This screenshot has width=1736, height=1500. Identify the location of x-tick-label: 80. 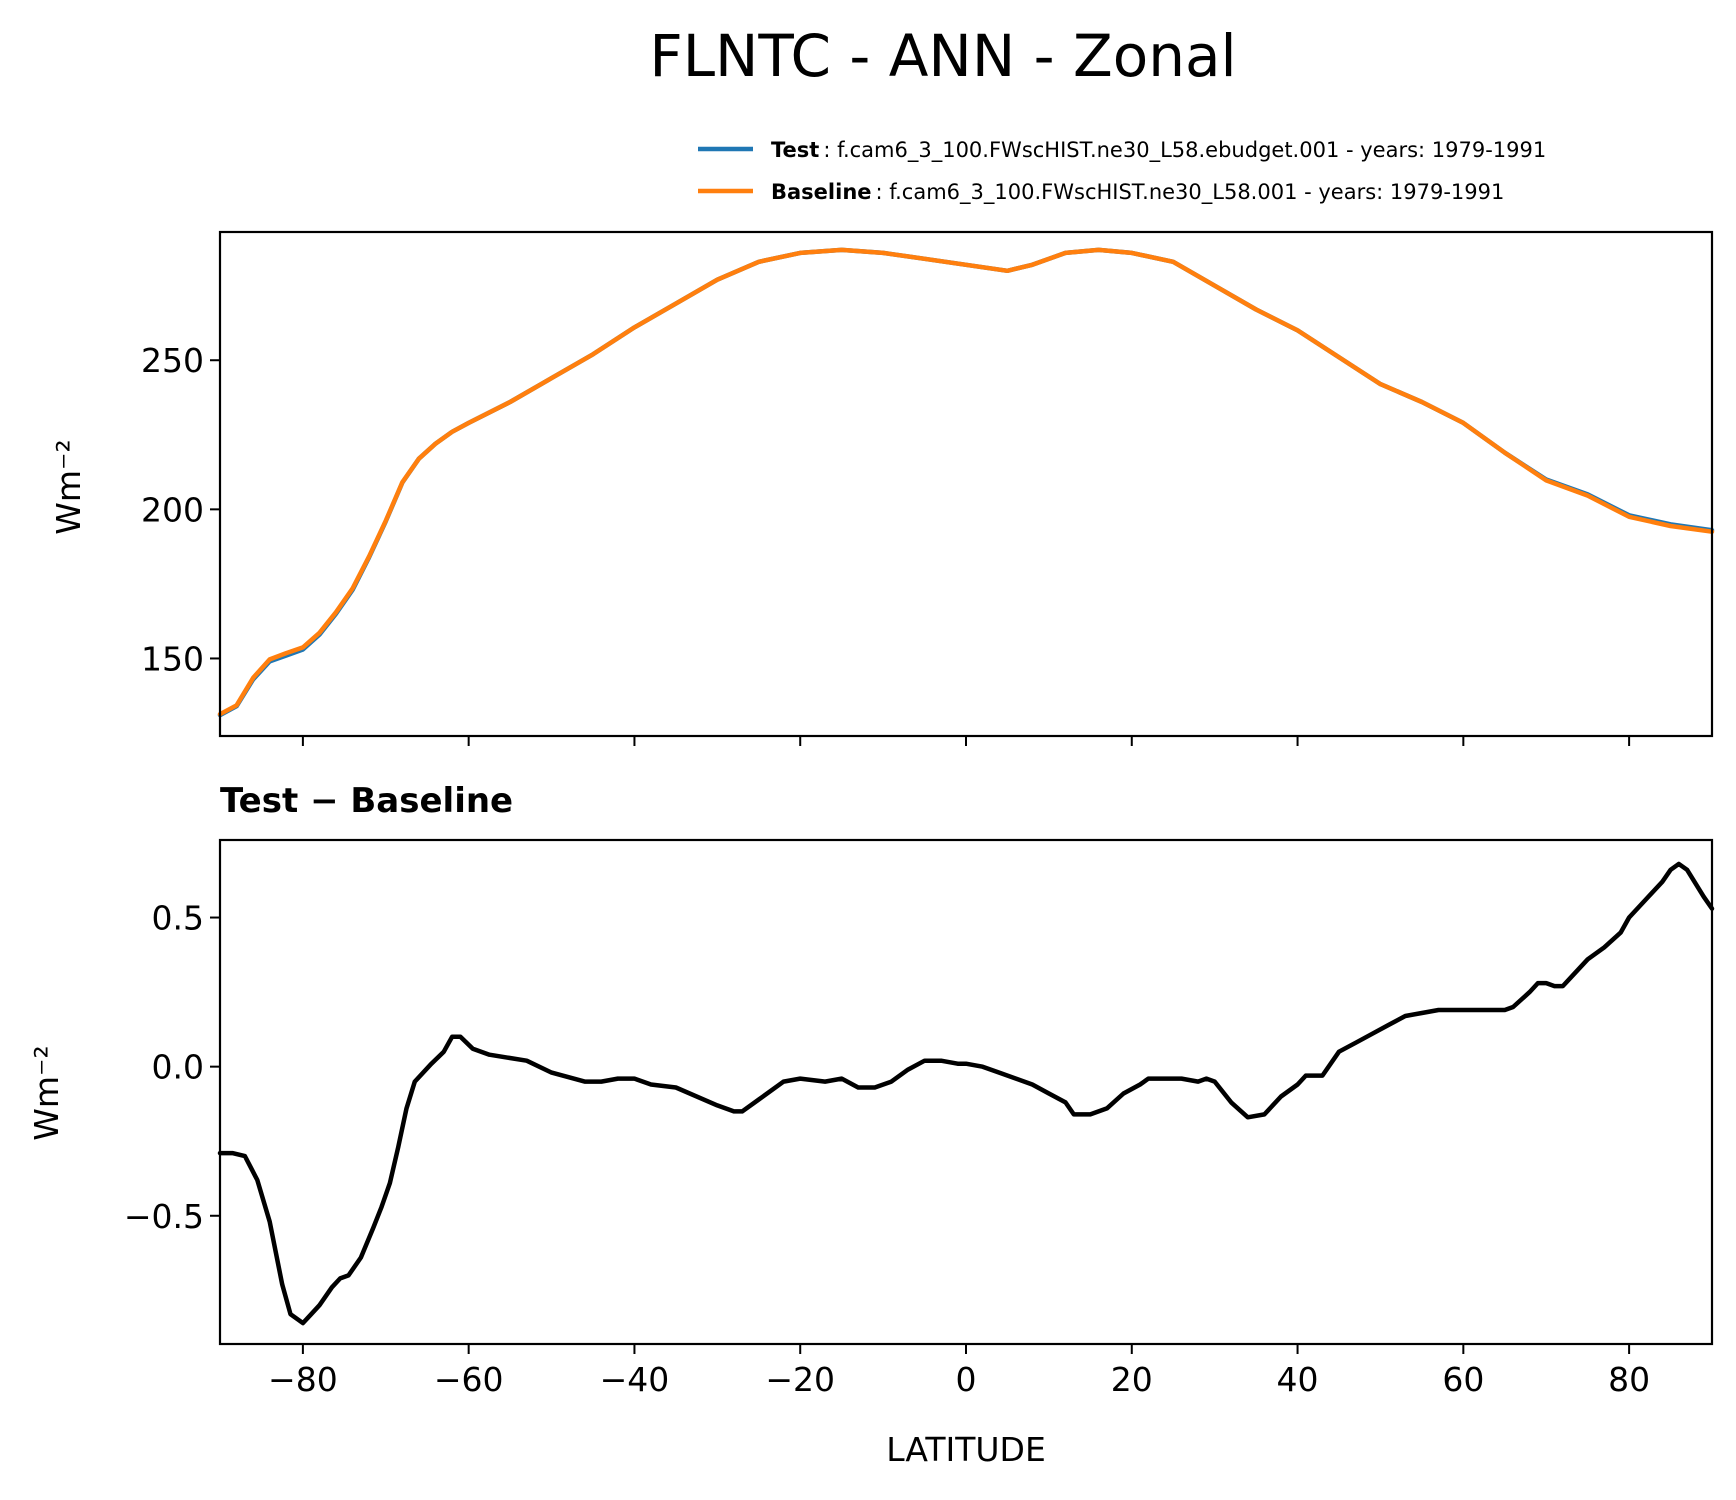
(1629, 1379).